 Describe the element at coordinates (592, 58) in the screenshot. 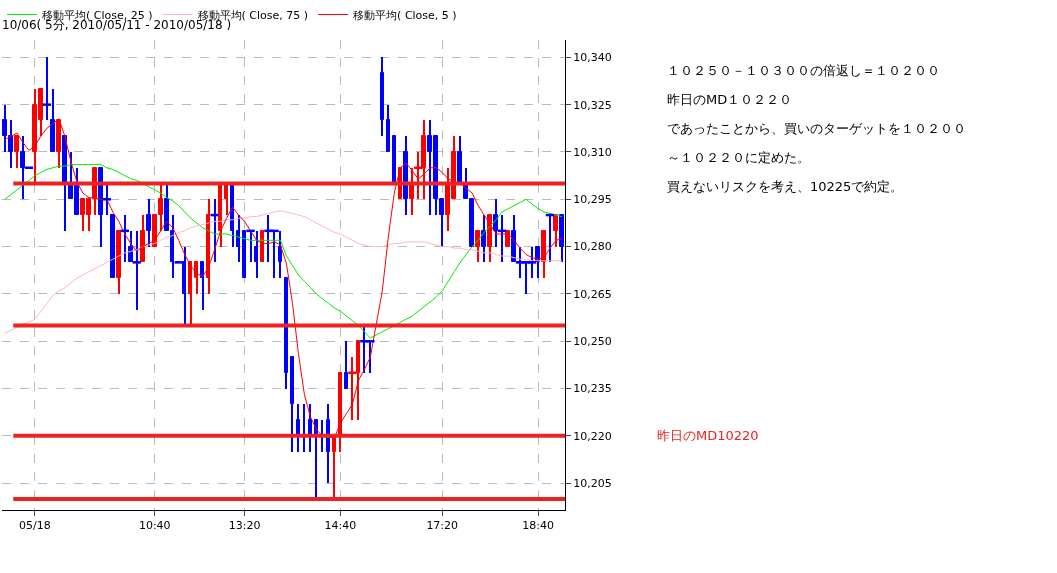

I see `y-tick-label: 10,340` at that location.